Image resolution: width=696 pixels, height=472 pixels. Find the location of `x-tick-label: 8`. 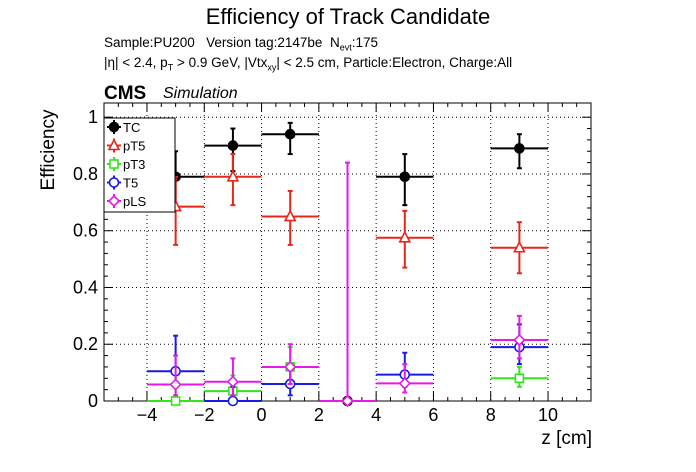

x-tick-label: 8 is located at coordinates (491, 415).